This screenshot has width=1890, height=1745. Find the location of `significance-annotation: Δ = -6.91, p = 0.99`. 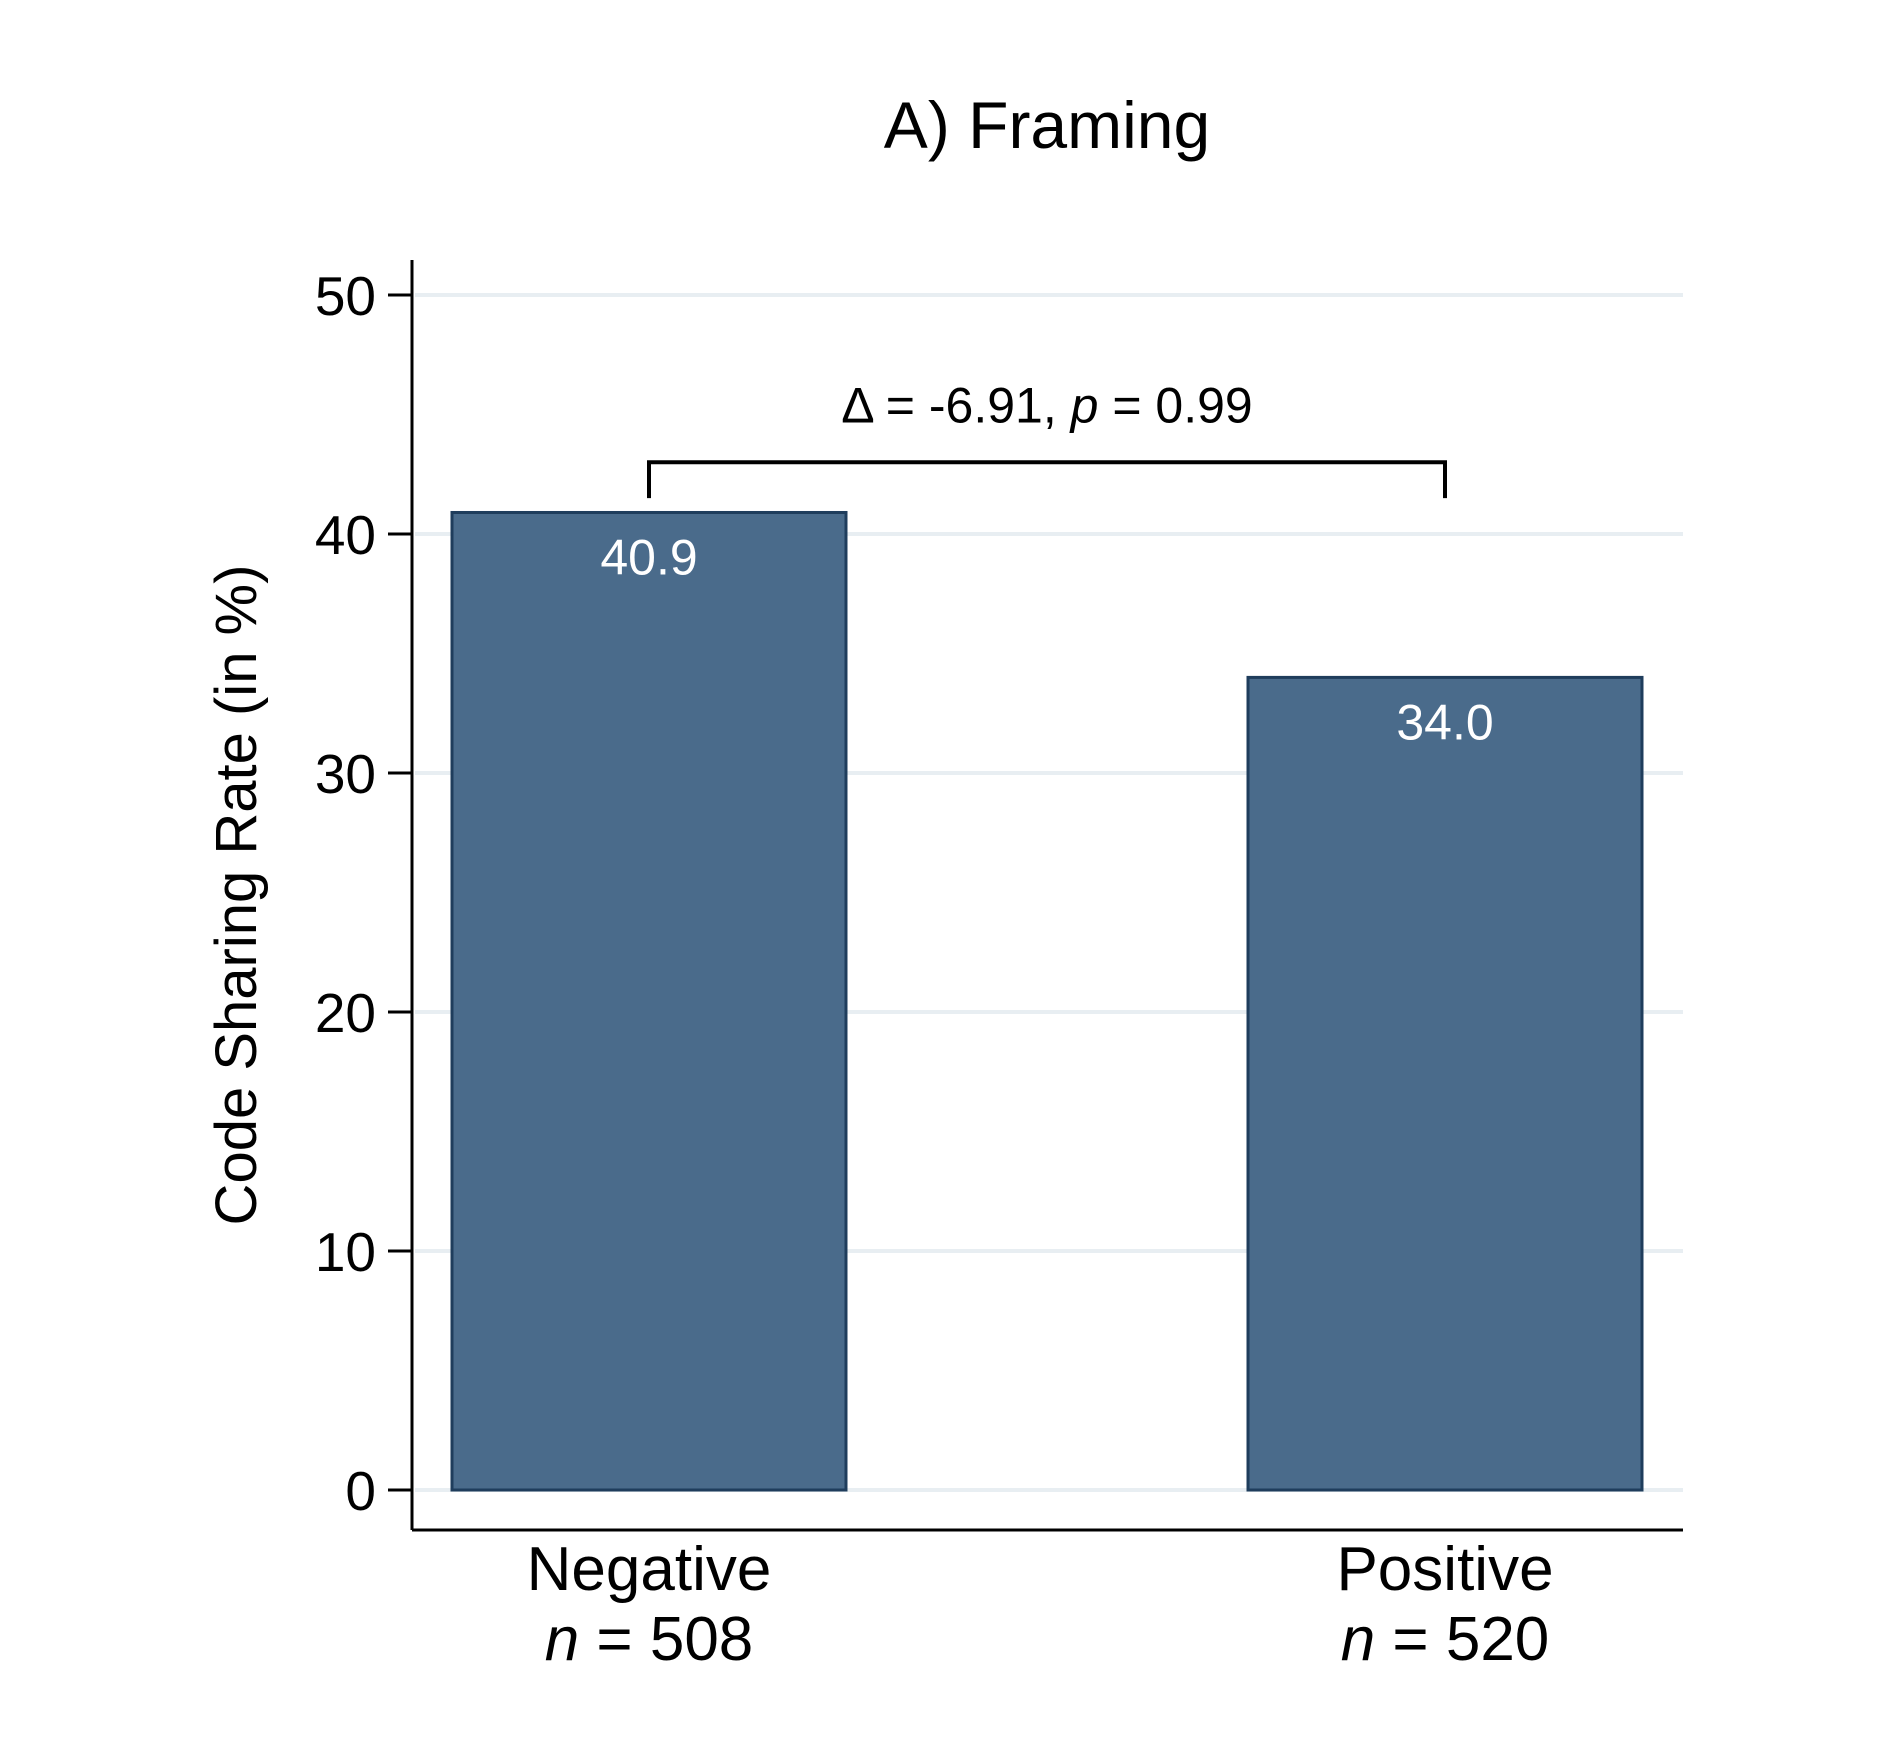

significance-annotation: Δ = -6.91, p = 0.99 is located at coordinates (1047, 438).